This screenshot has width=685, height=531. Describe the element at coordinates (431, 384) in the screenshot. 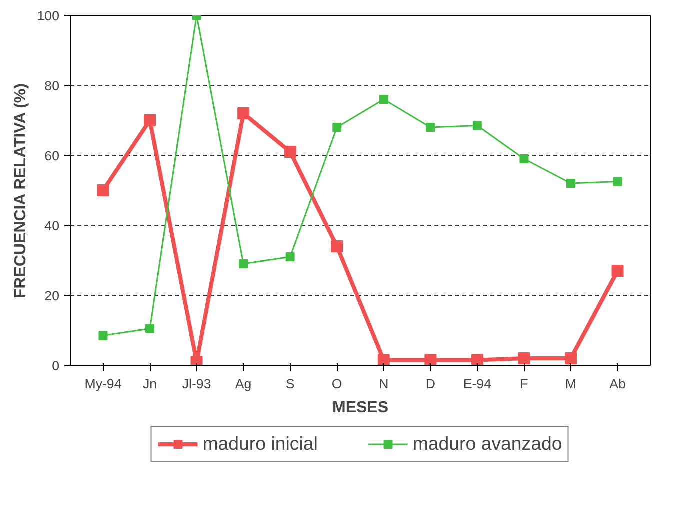

I see `x-tick-label: D` at that location.